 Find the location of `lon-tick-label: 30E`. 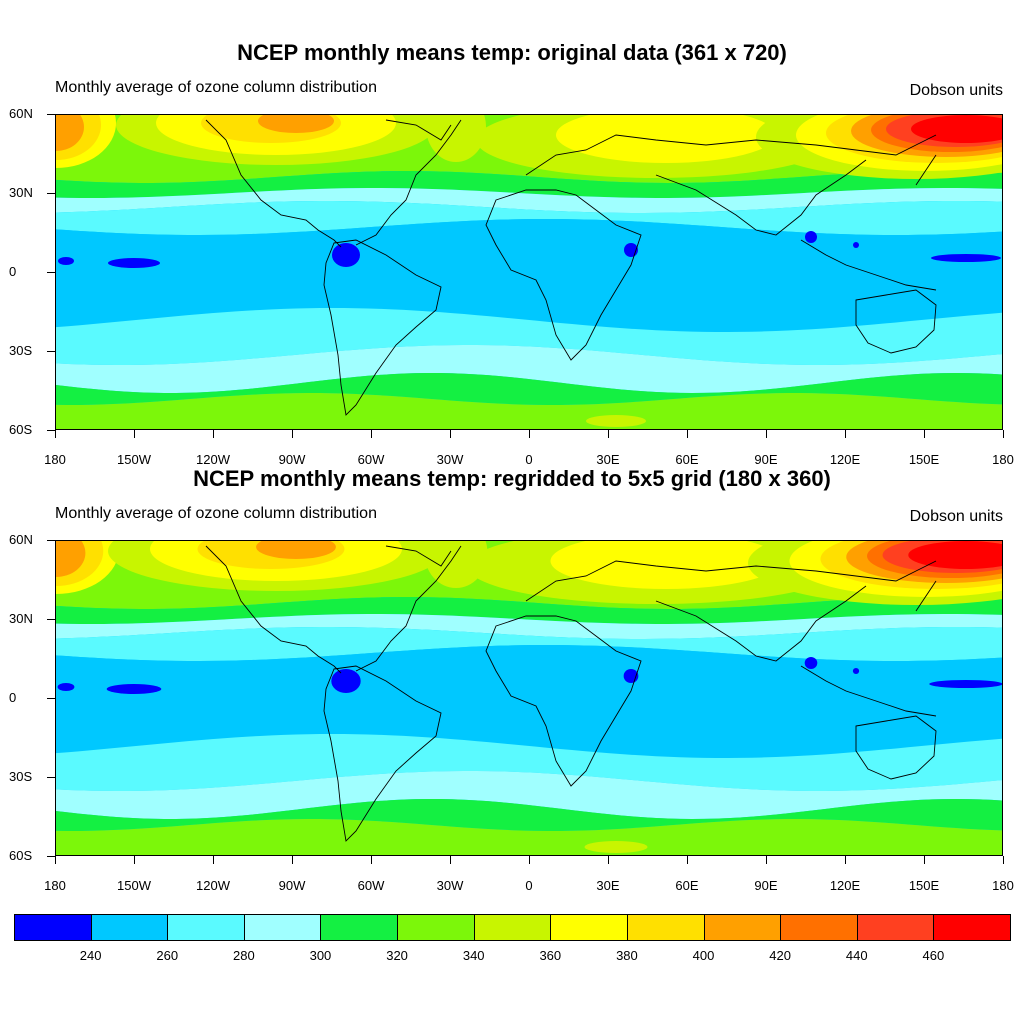

lon-tick-label: 30E is located at coordinates (608, 459).